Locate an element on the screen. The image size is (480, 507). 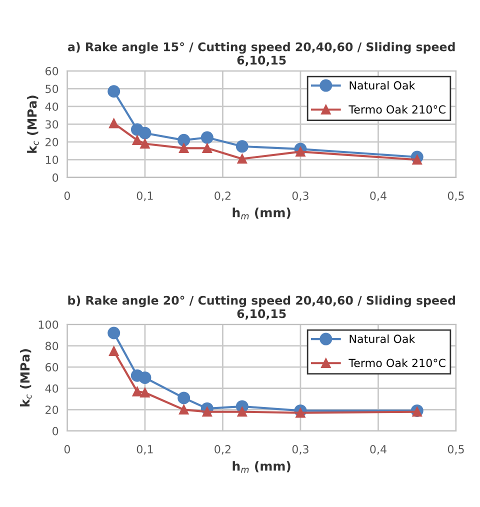
y-tick-label: 30 is located at coordinates (52, 124).